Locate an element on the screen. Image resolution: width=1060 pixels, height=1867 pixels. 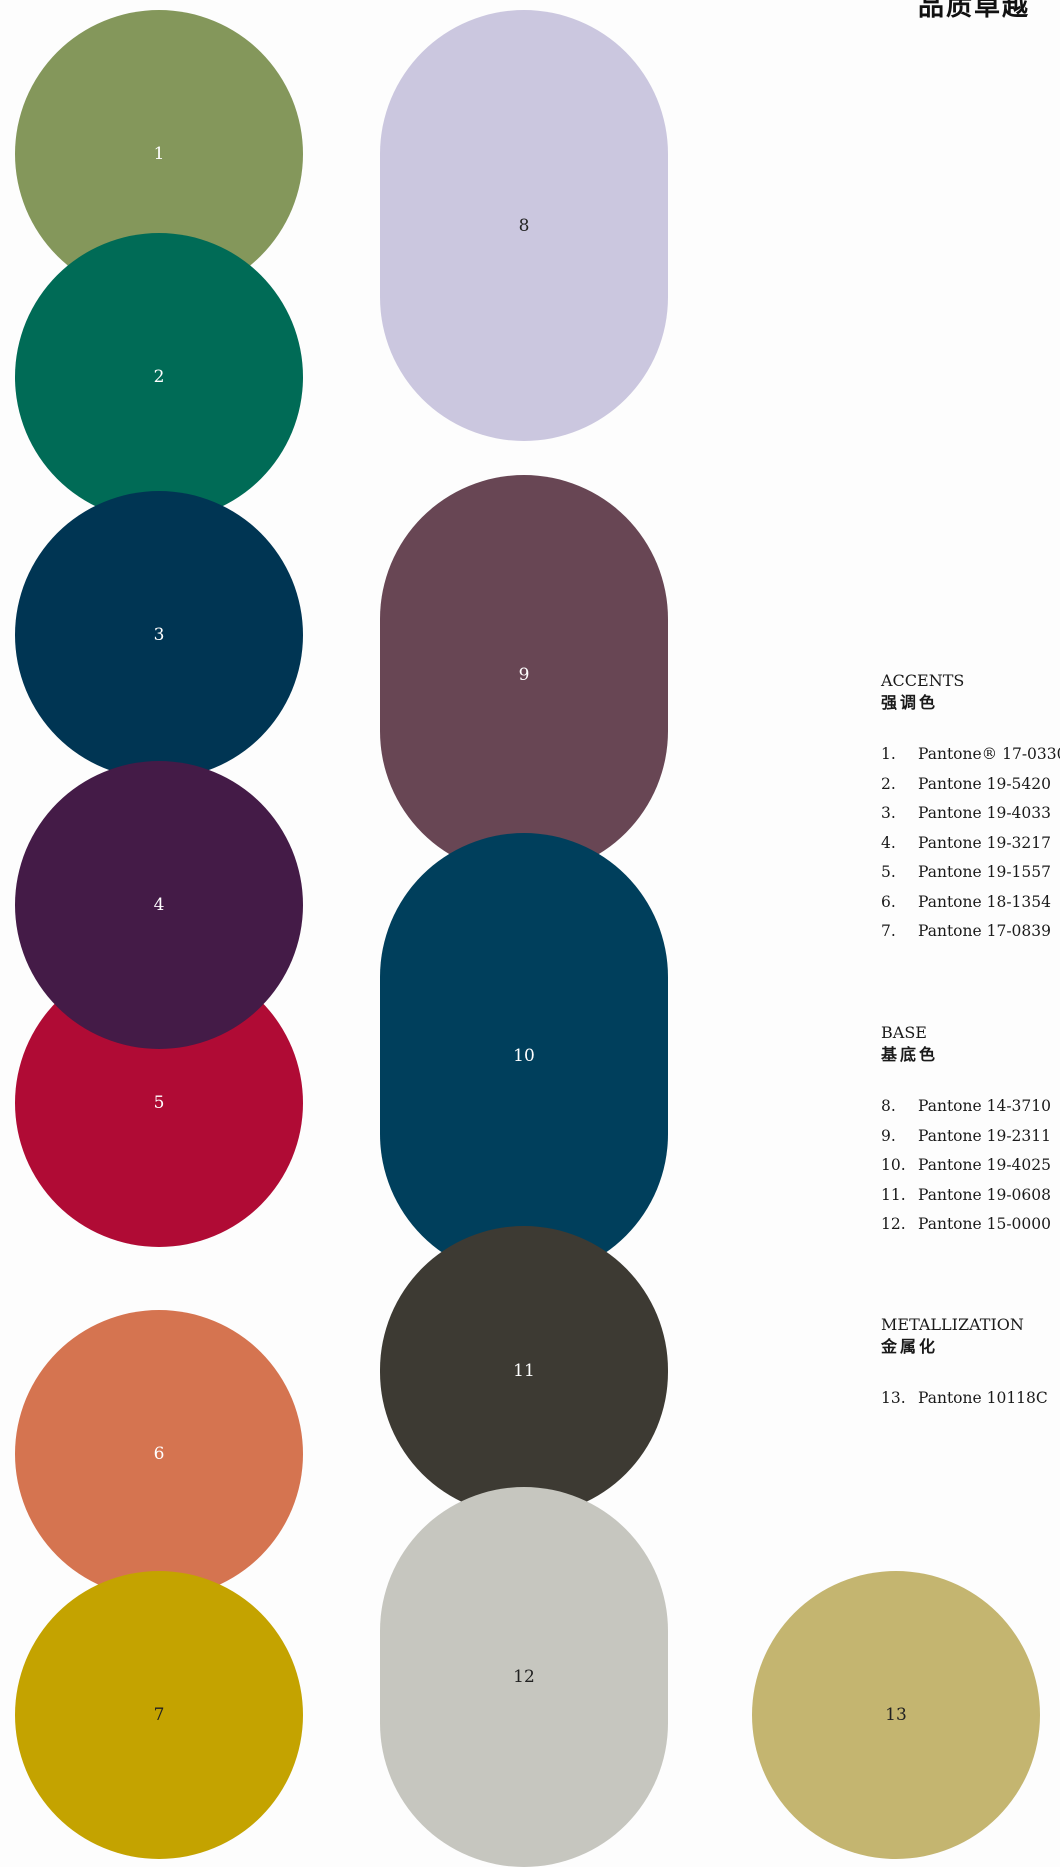
item-number: 3. is located at coordinates (888, 813).